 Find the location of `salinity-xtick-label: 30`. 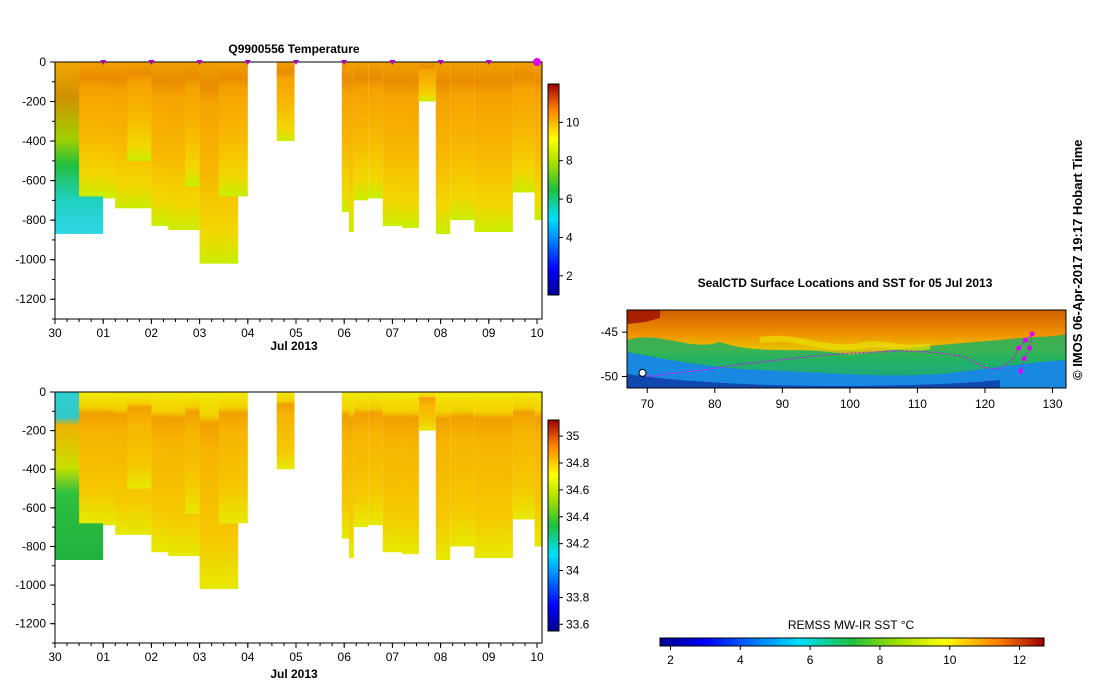

salinity-xtick-label: 30 is located at coordinates (55, 657).